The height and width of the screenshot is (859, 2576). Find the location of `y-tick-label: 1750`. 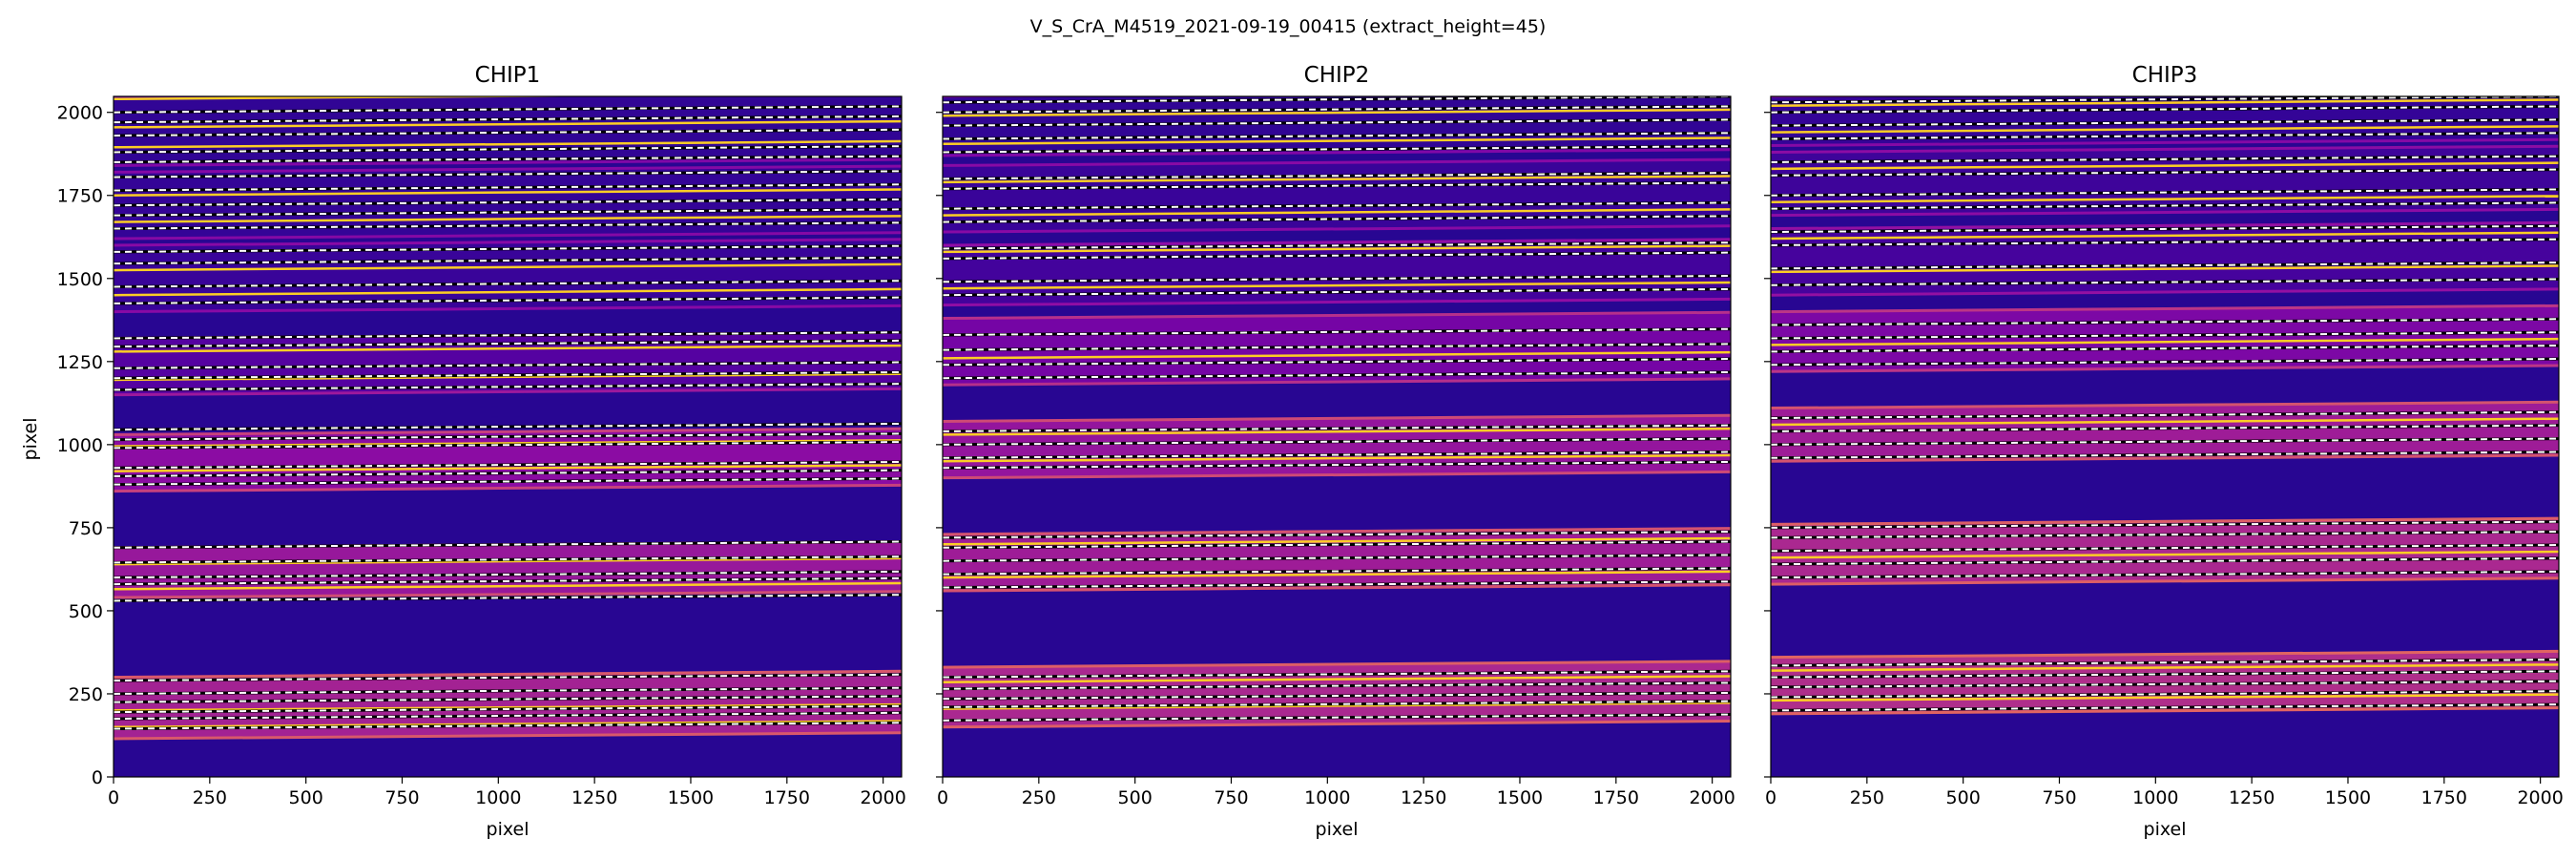

y-tick-label: 1750 is located at coordinates (80, 196).